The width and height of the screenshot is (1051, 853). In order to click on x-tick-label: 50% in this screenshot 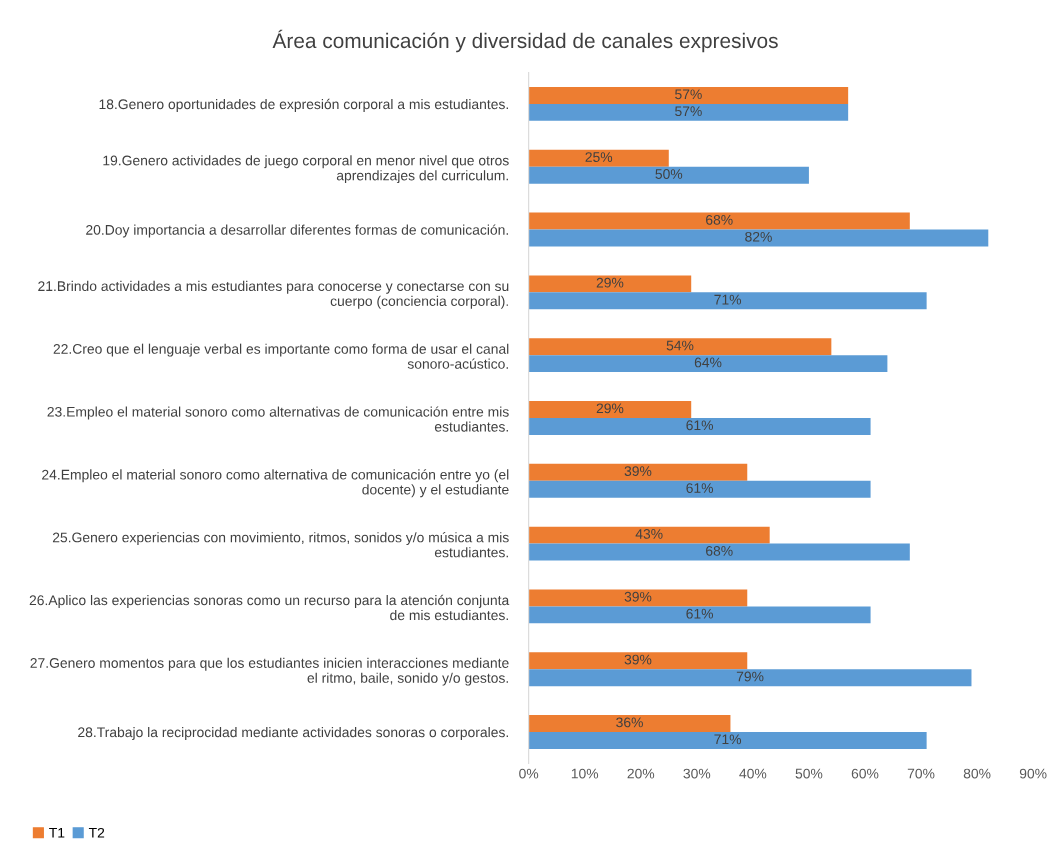, I will do `click(809, 773)`.